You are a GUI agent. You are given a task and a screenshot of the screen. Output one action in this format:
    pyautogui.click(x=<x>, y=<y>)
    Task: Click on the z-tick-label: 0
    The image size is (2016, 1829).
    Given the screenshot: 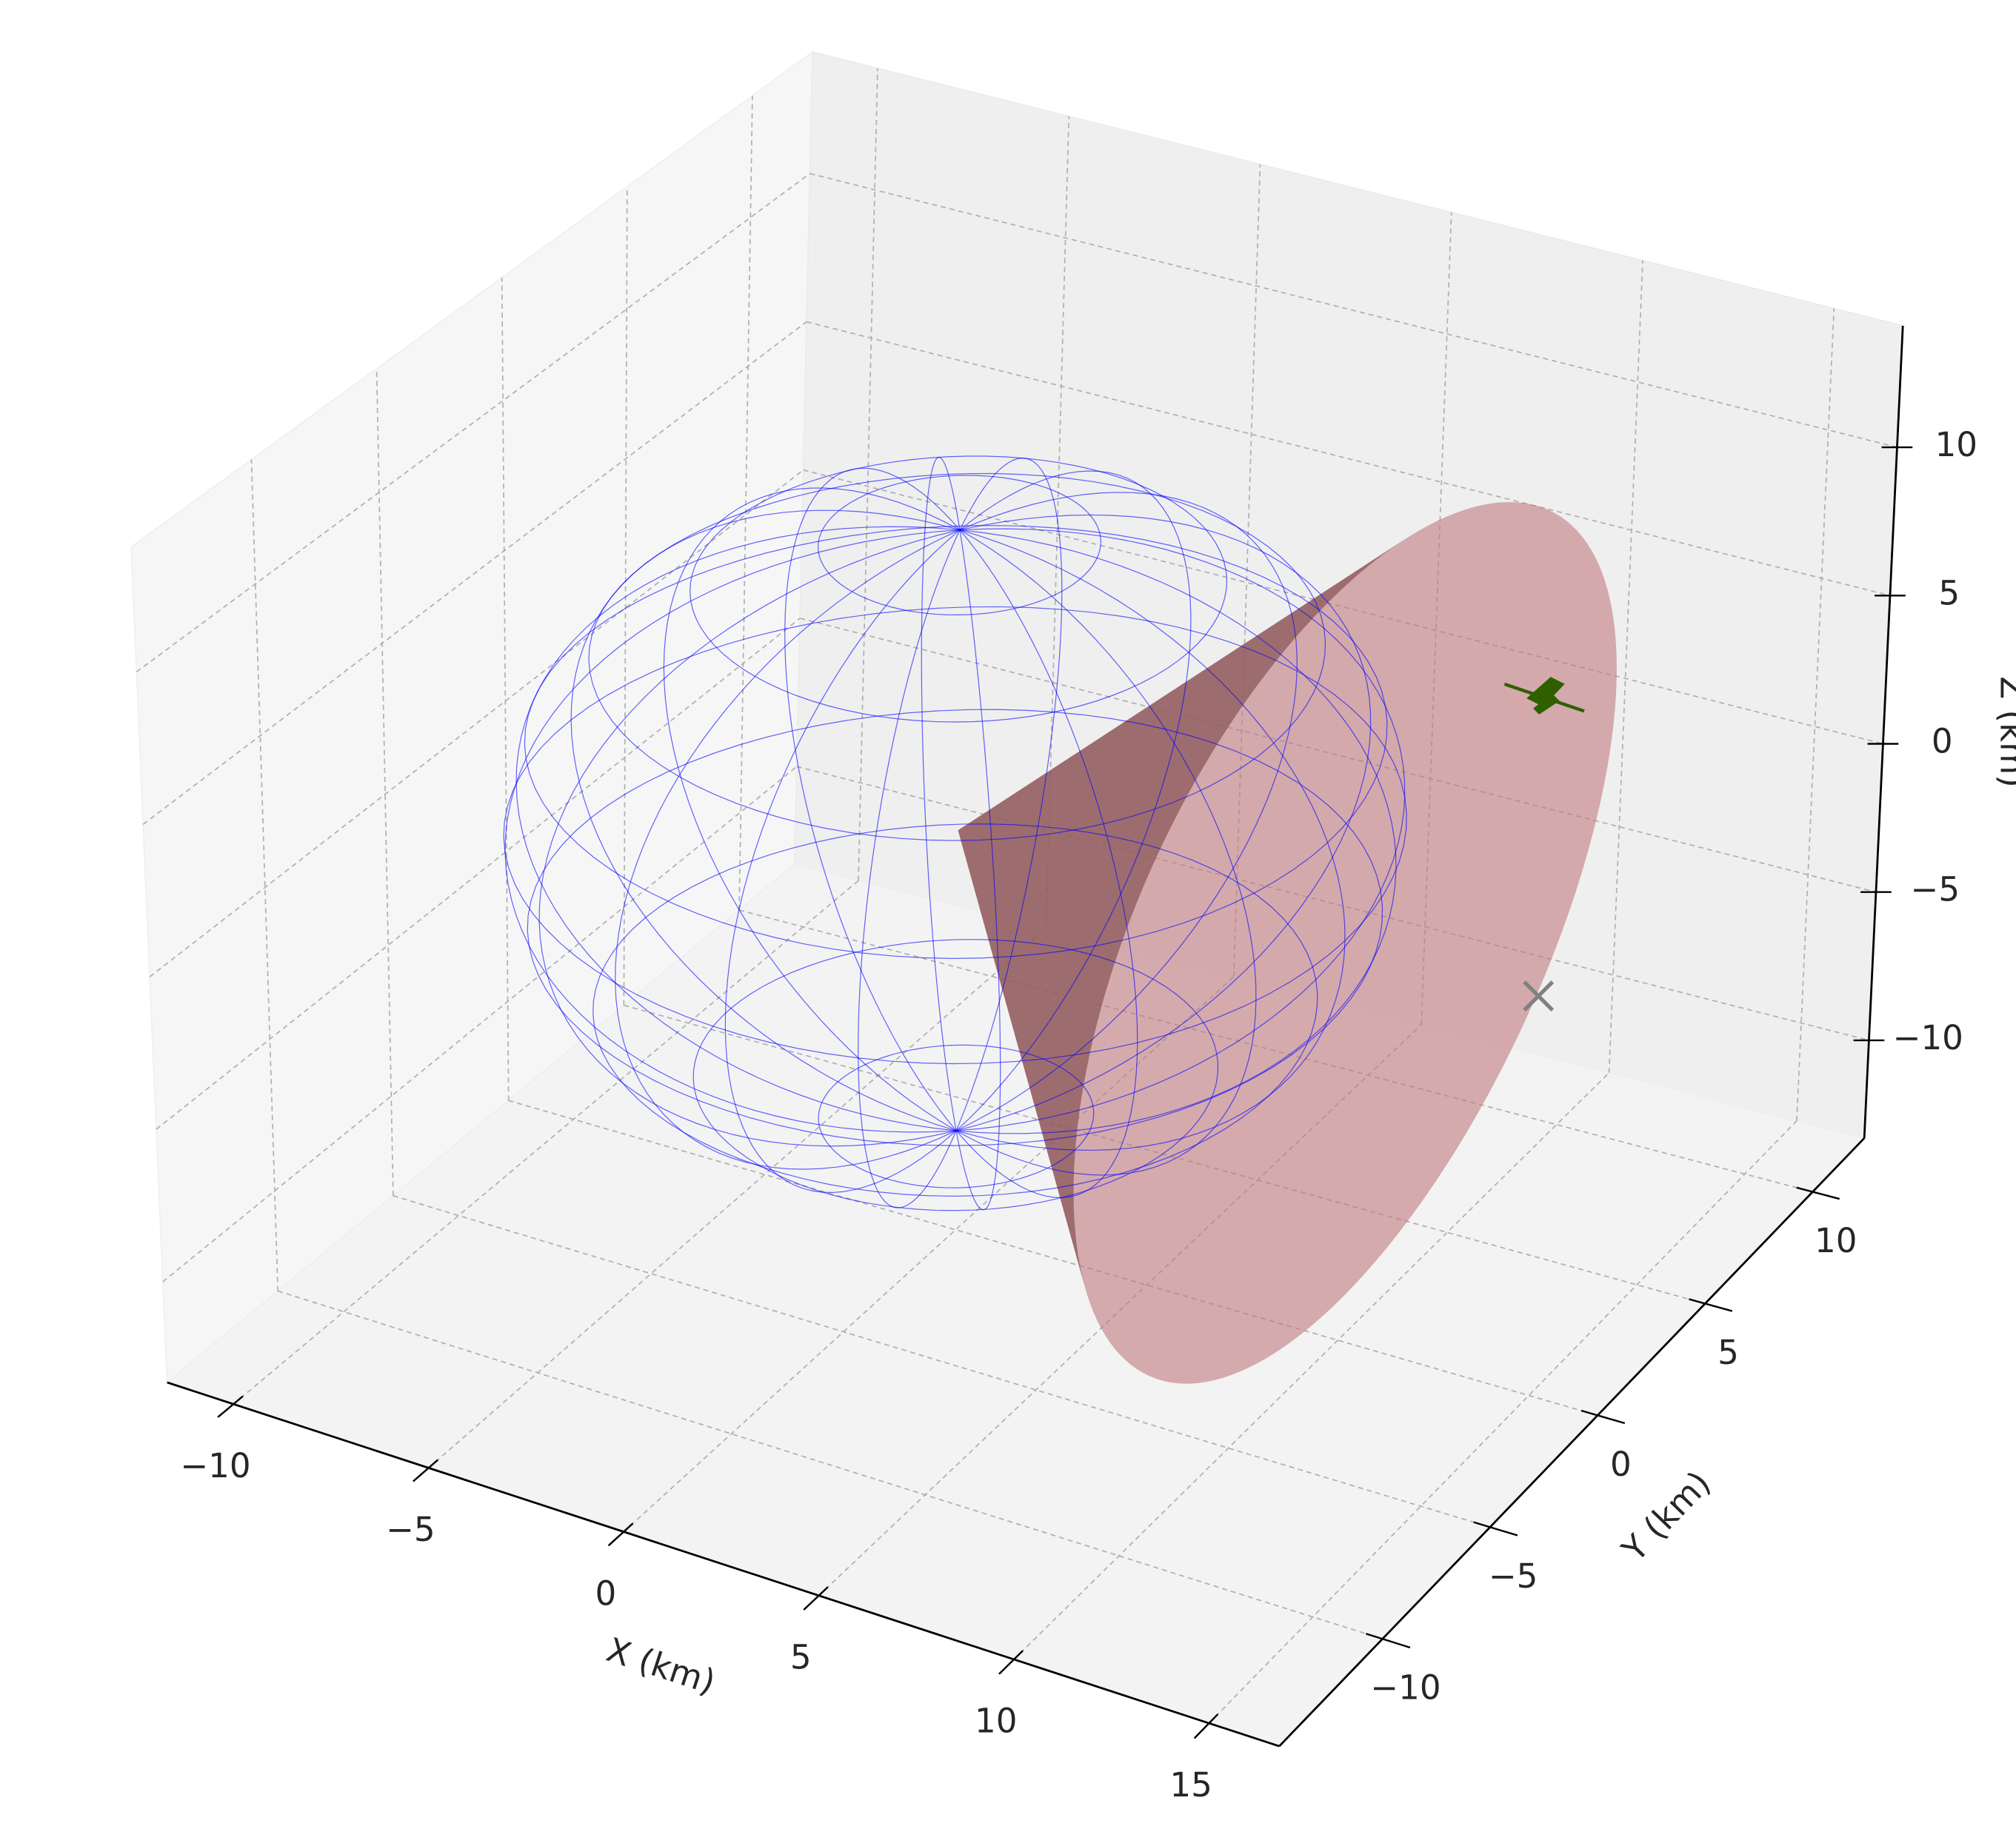 What is the action you would take?
    pyautogui.click(x=1943, y=741)
    